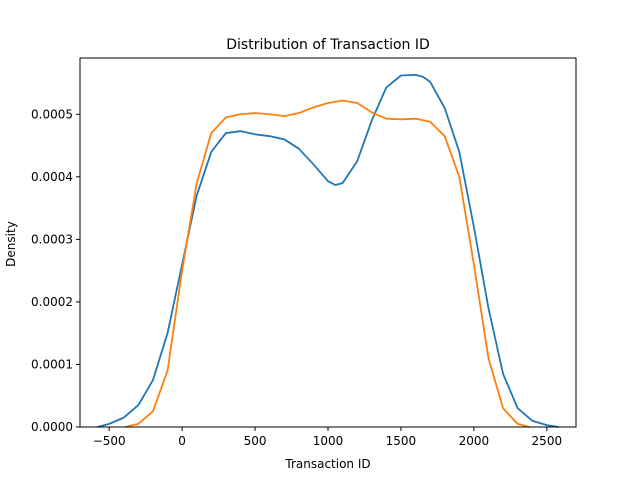 This screenshot has height=484, width=640. What do you see at coordinates (52, 239) in the screenshot?
I see `y-tick-label: 0.0003` at bounding box center [52, 239].